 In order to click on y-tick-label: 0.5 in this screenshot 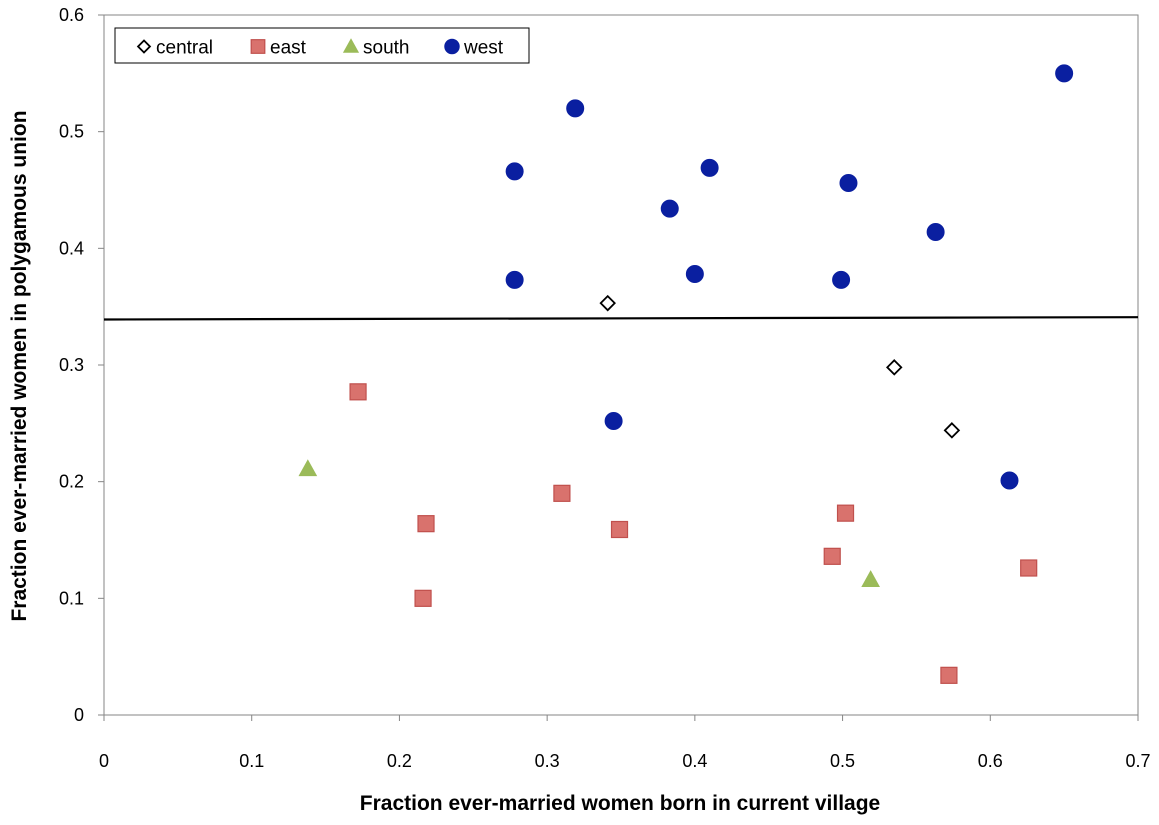, I will do `click(71, 132)`.